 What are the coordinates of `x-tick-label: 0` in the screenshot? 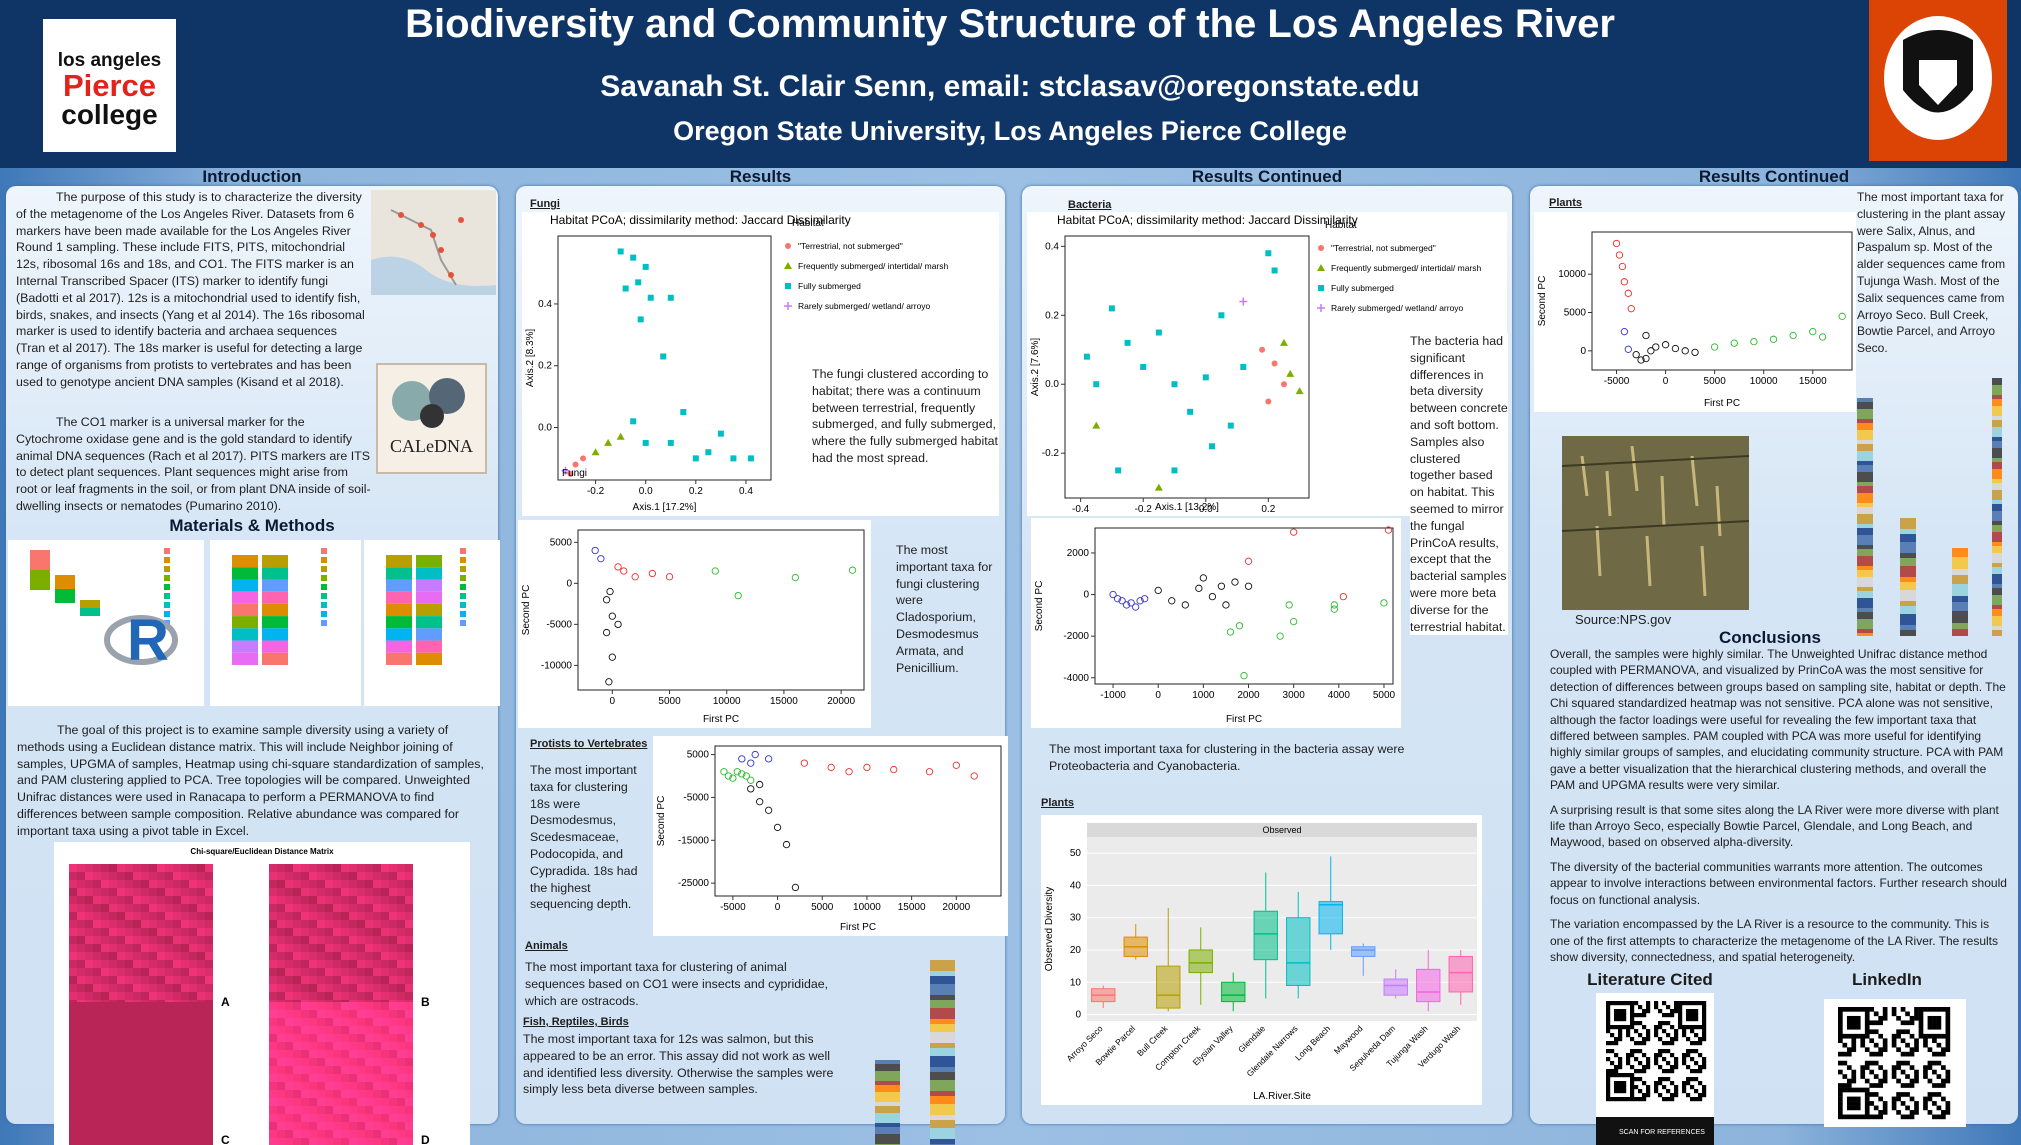 It's located at (778, 907).